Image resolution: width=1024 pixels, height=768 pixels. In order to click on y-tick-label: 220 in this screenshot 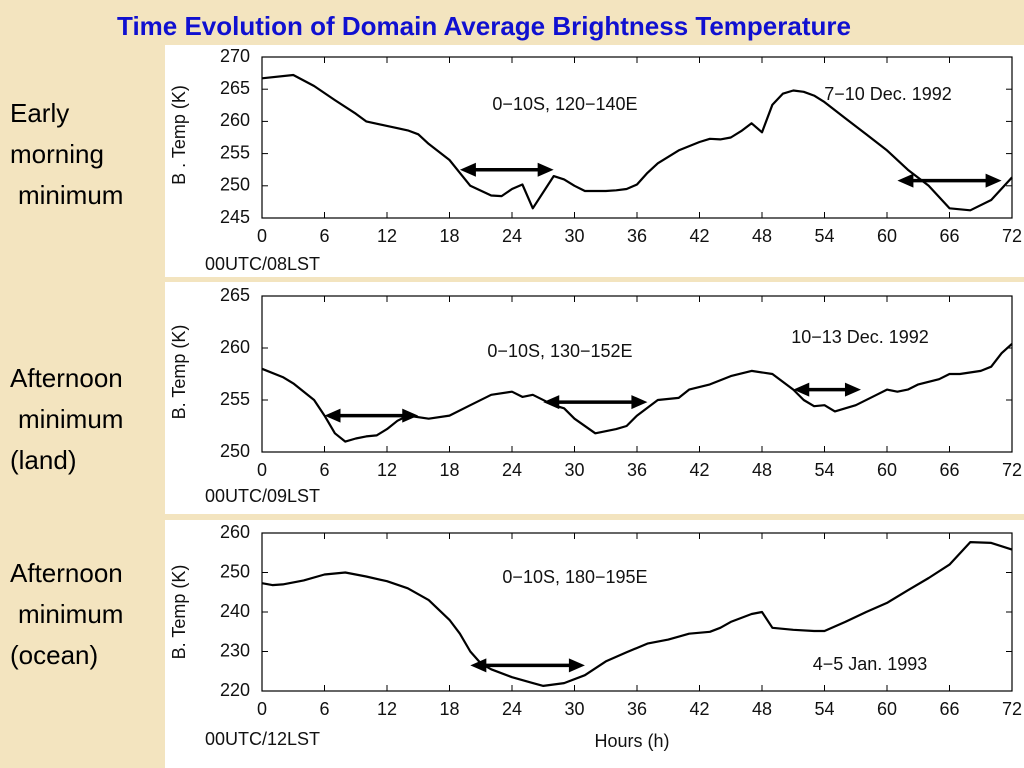, I will do `click(235, 690)`.